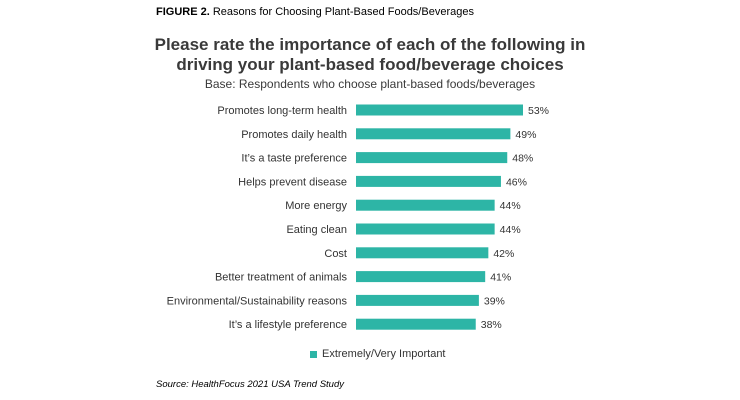  What do you see at coordinates (313, 354) in the screenshot?
I see `legend-swatch` at bounding box center [313, 354].